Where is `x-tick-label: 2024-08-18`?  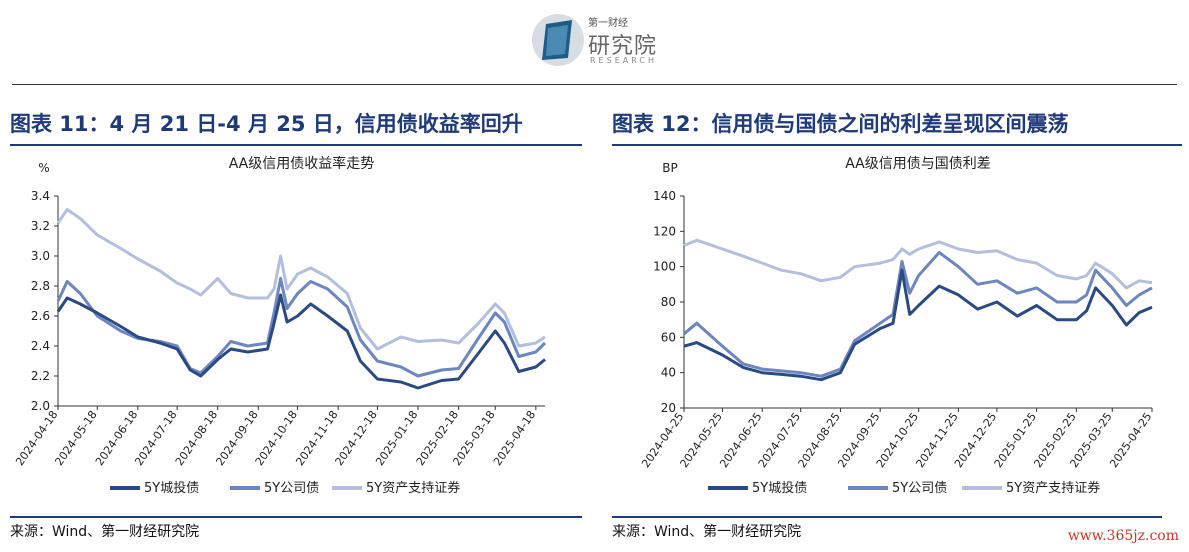 x-tick-label: 2024-08-18 is located at coordinates (196, 438).